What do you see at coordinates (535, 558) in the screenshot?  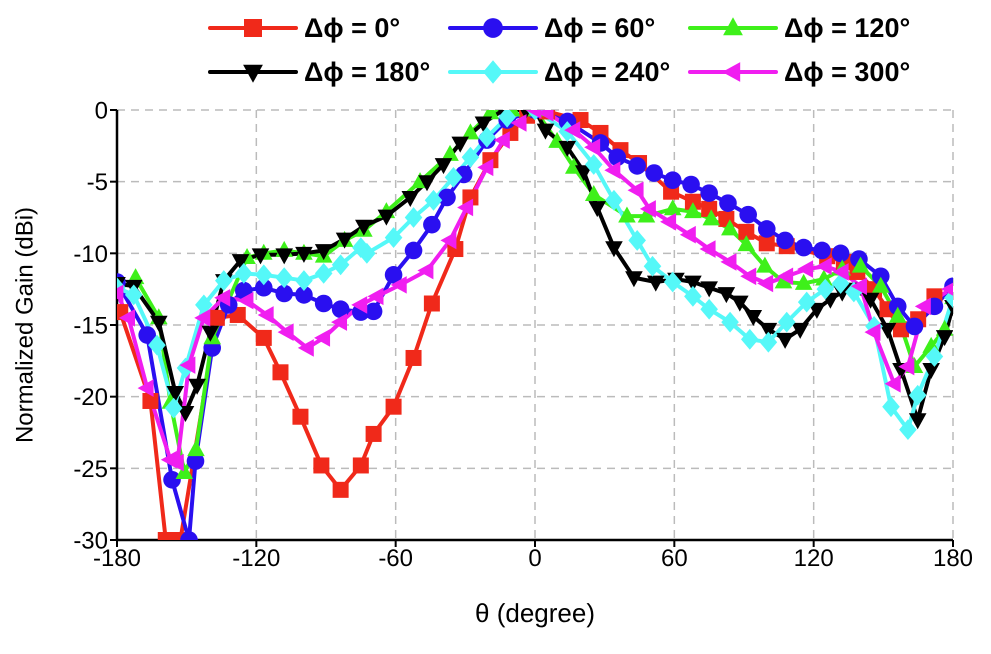 I see `x-tick-label: 0` at bounding box center [535, 558].